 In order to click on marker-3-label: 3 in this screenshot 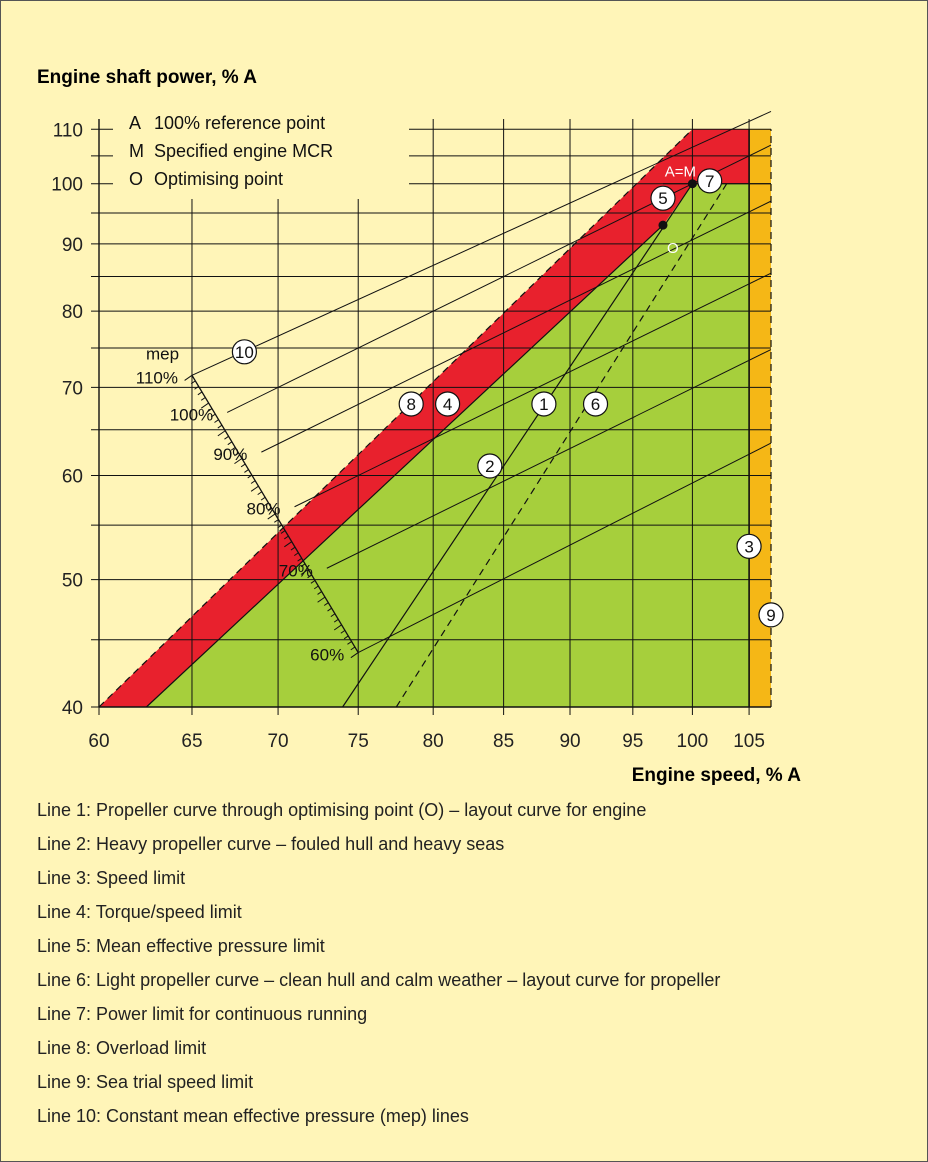, I will do `click(748, 546)`.